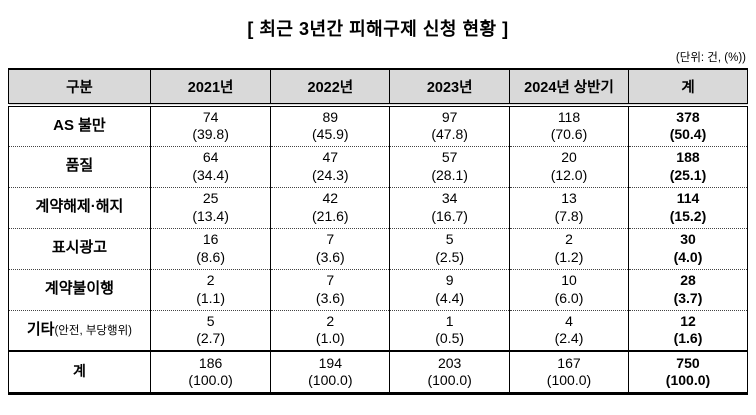 The image size is (756, 415). I want to click on data-cell: 203 (100.0), so click(449, 372).